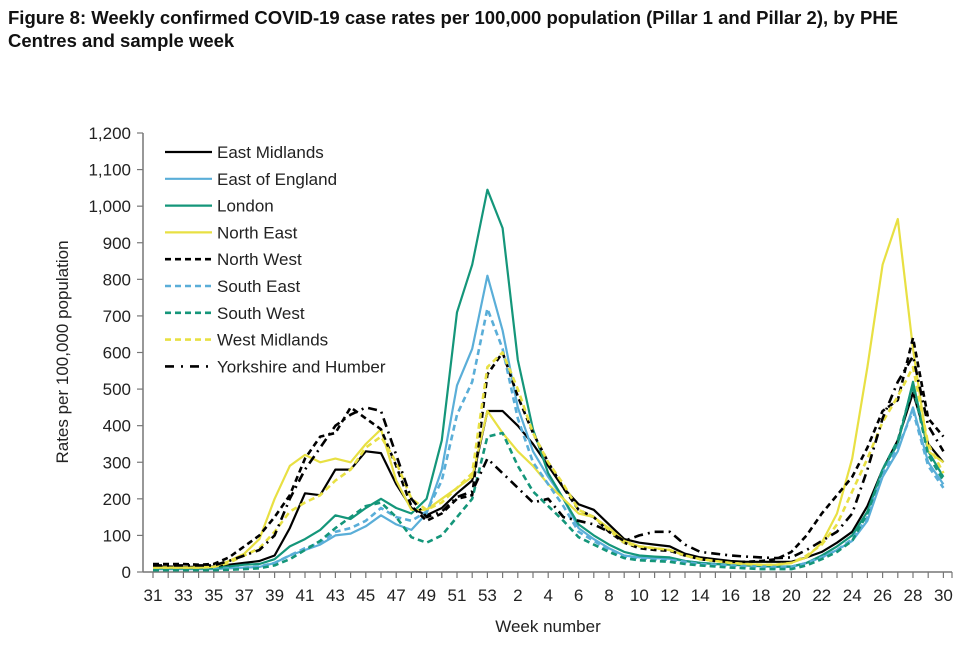 The image size is (962, 648). What do you see at coordinates (335, 595) in the screenshot?
I see `x-tick-label: 43` at bounding box center [335, 595].